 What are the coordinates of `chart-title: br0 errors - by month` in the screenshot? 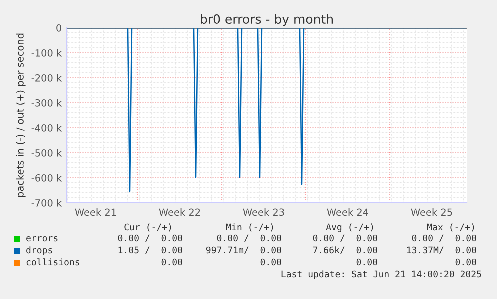 It's located at (267, 20).